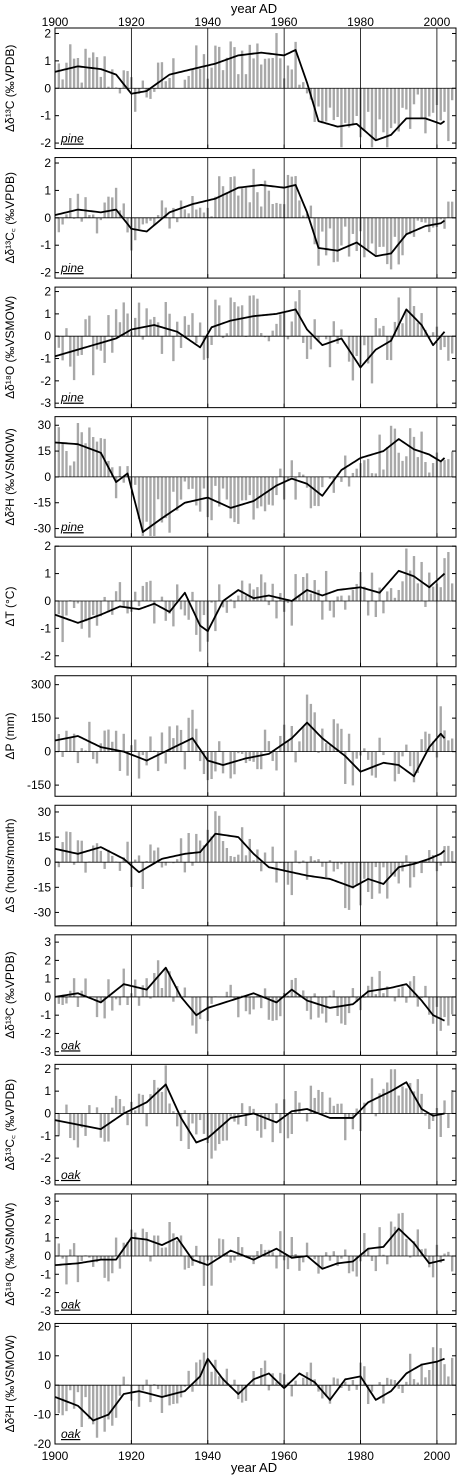 This screenshot has height=1476, width=474. Describe the element at coordinates (10, 218) in the screenshot. I see `y-axis-label: Δδ¹³C꜀ (‰VPDB)` at that location.